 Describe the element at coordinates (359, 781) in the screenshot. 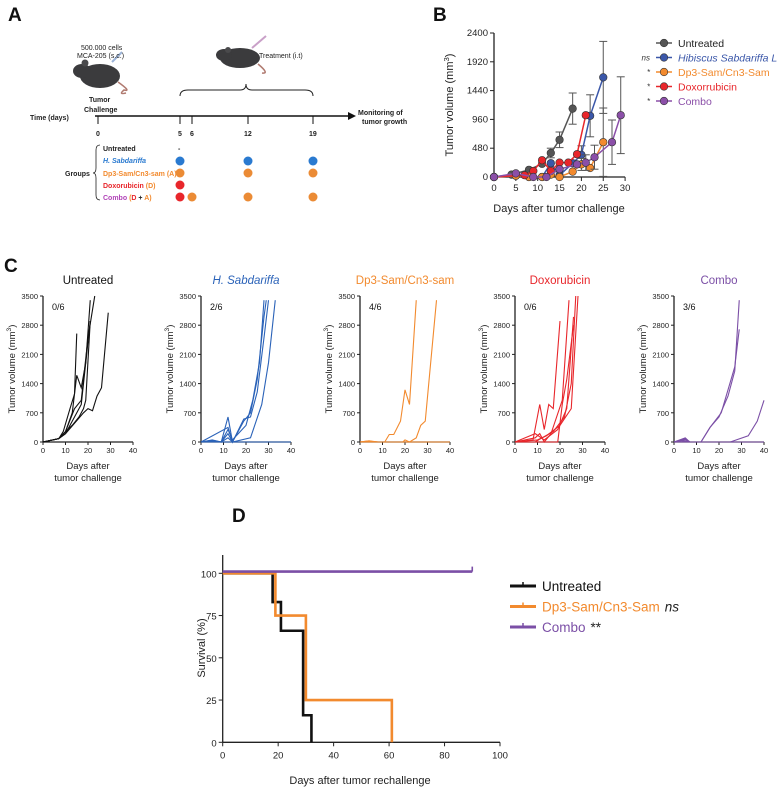

I see `x-axis-label: Days after tumor rechallenge` at that location.